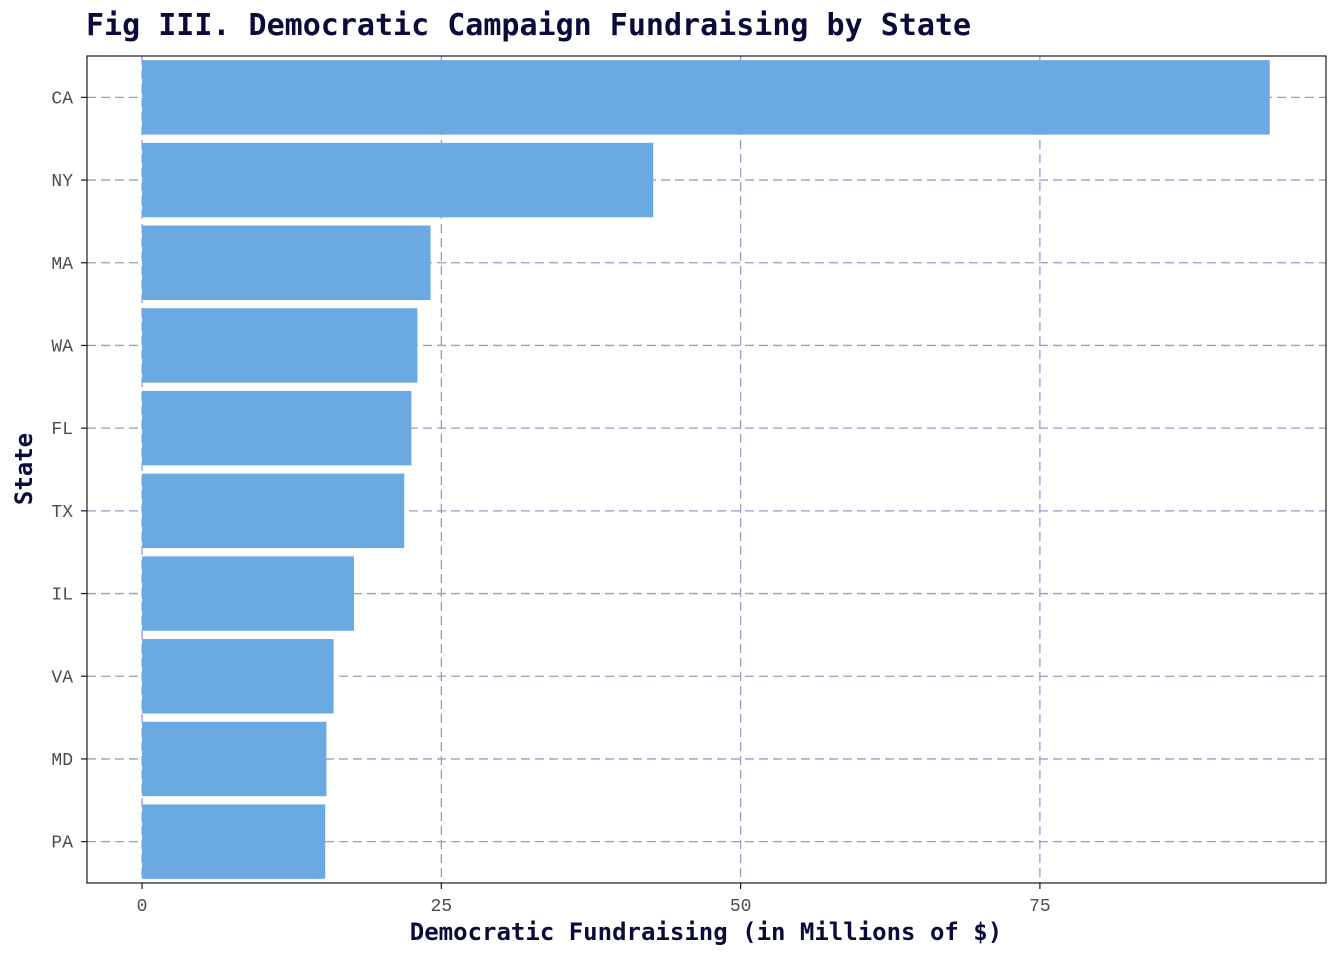 The image size is (1344, 960). What do you see at coordinates (706, 97) in the screenshot?
I see `bar-ca: CA: 94.2` at bounding box center [706, 97].